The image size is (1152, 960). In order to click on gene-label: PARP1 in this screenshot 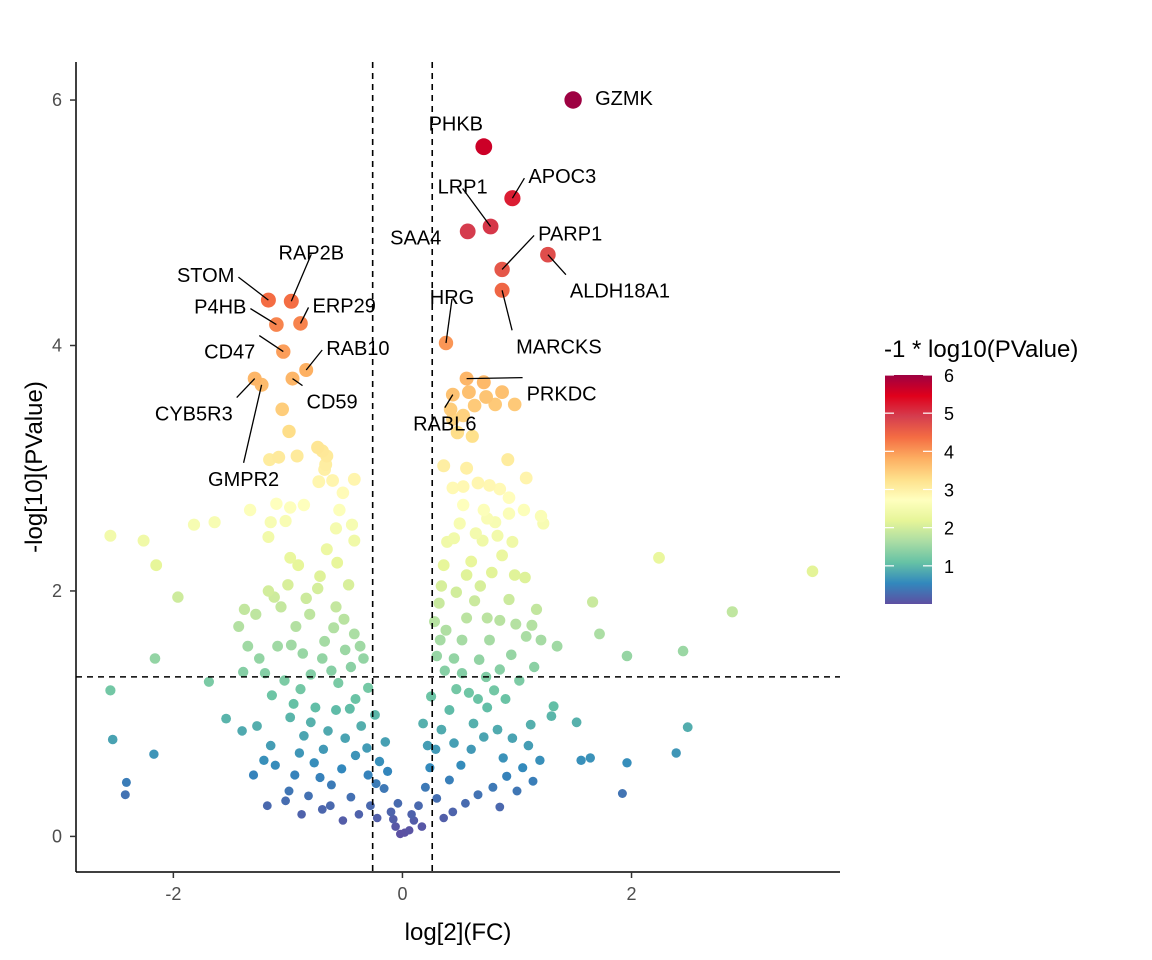, I will do `click(570, 234)`.